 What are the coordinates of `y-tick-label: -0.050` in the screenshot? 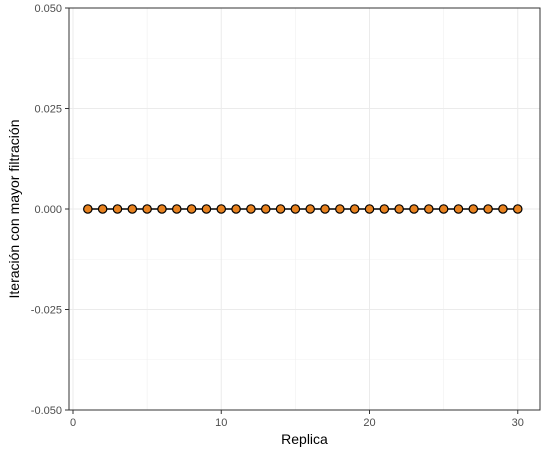 It's located at (46, 411).